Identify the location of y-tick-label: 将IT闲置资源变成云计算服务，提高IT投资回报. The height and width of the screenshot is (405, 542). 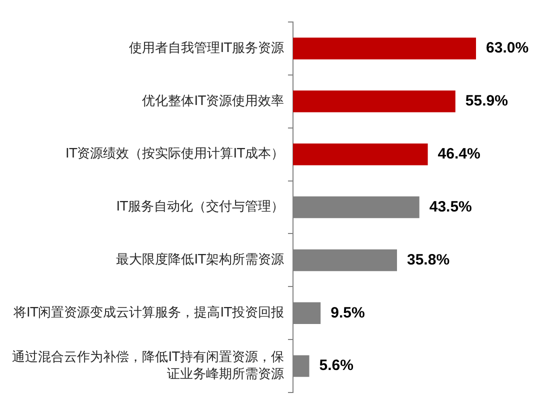
(148, 312).